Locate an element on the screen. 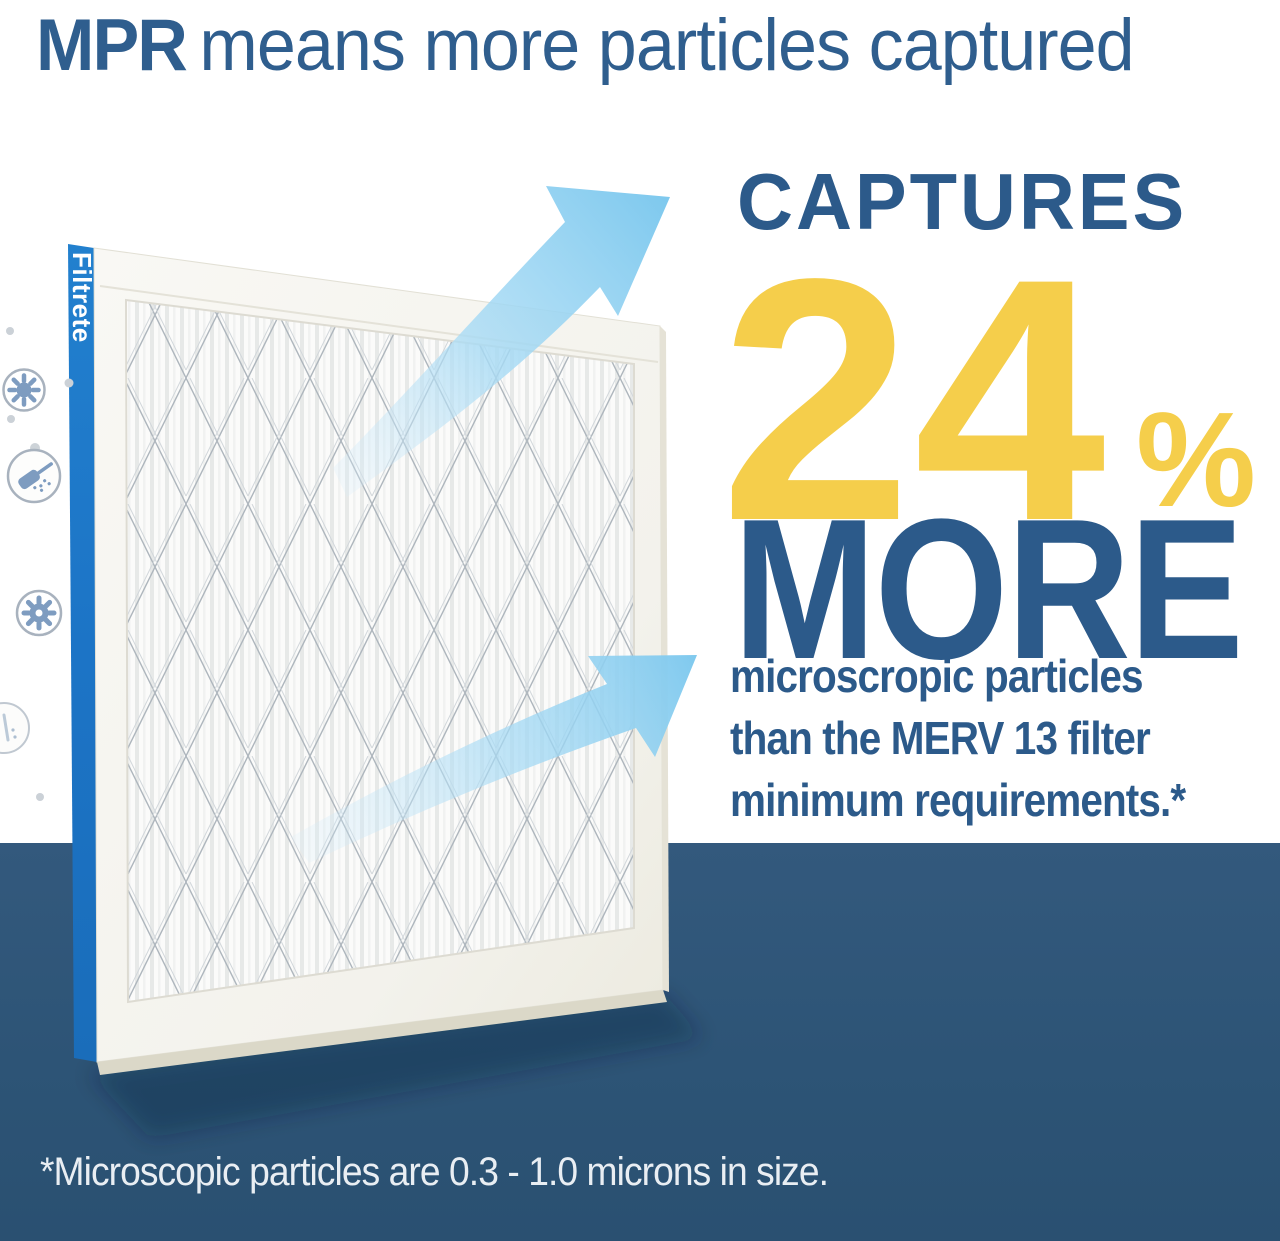 The image size is (1280, 1241). percent-sign: % is located at coordinates (1196, 459).